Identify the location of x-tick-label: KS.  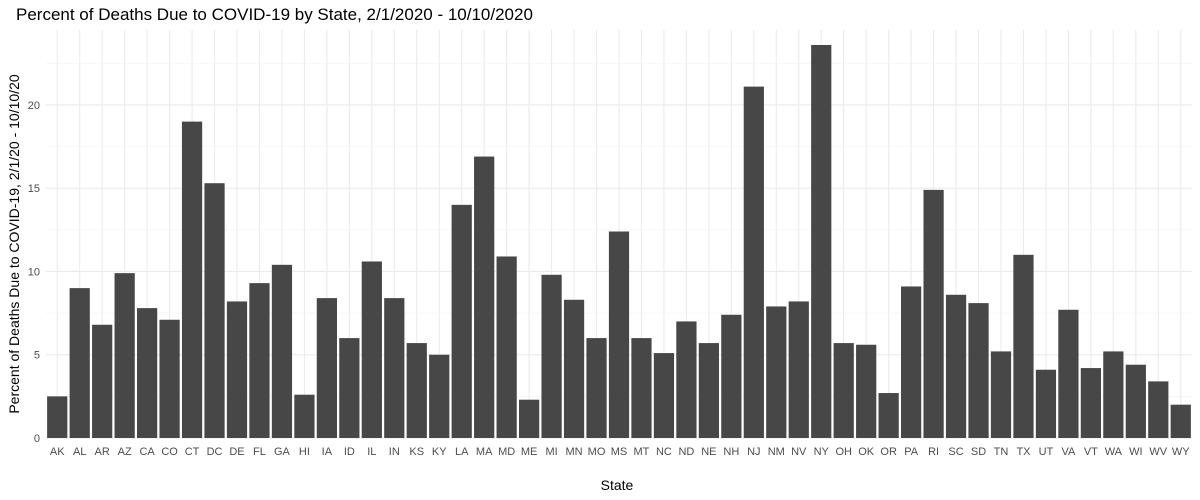
(416, 452).